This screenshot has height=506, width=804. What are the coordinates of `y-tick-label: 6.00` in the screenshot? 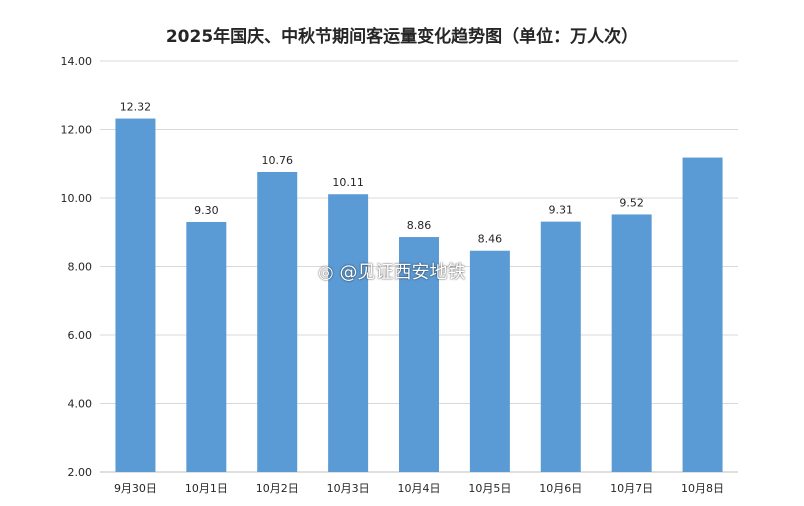 It's located at (80, 335).